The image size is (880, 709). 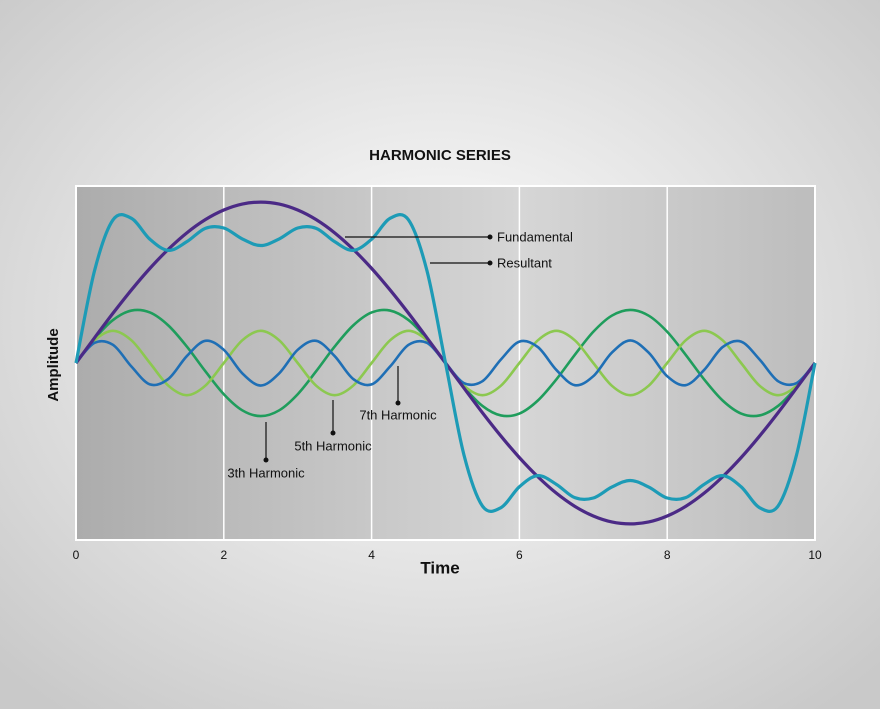 What do you see at coordinates (524, 262) in the screenshot?
I see `annotation-label: Resultant` at bounding box center [524, 262].